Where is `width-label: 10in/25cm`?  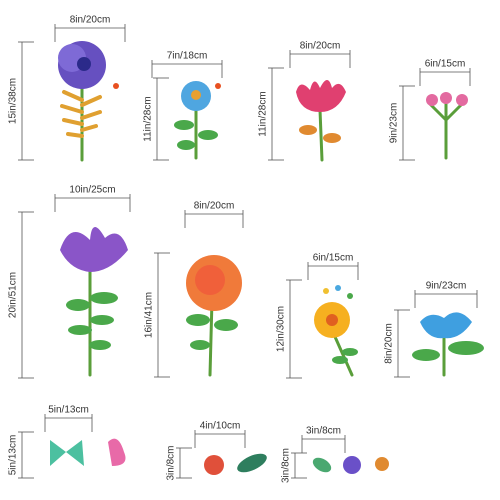 width-label: 10in/25cm is located at coordinates (92, 190).